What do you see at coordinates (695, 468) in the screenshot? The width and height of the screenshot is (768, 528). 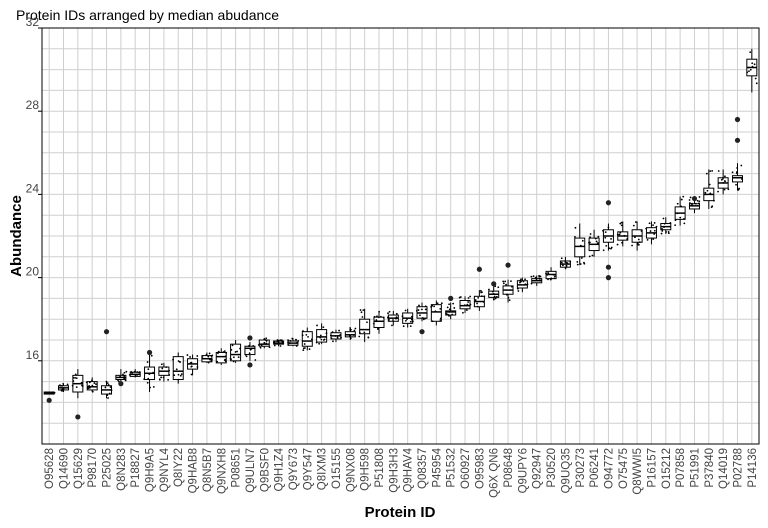 I see `x-tick-label: P51991` at bounding box center [695, 468].